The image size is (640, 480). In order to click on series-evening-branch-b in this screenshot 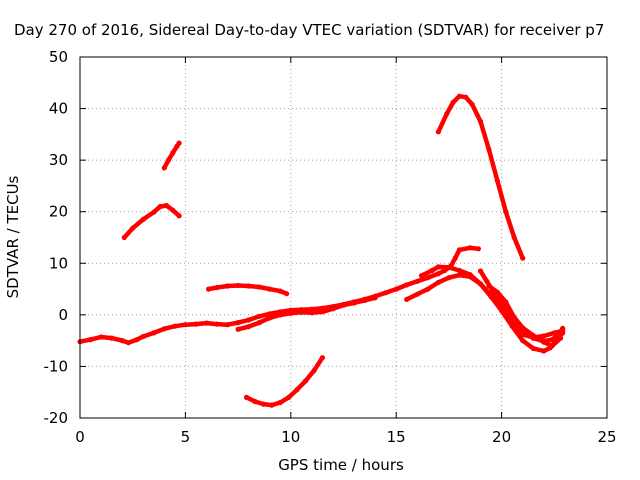, I will do `click(492, 309)`.